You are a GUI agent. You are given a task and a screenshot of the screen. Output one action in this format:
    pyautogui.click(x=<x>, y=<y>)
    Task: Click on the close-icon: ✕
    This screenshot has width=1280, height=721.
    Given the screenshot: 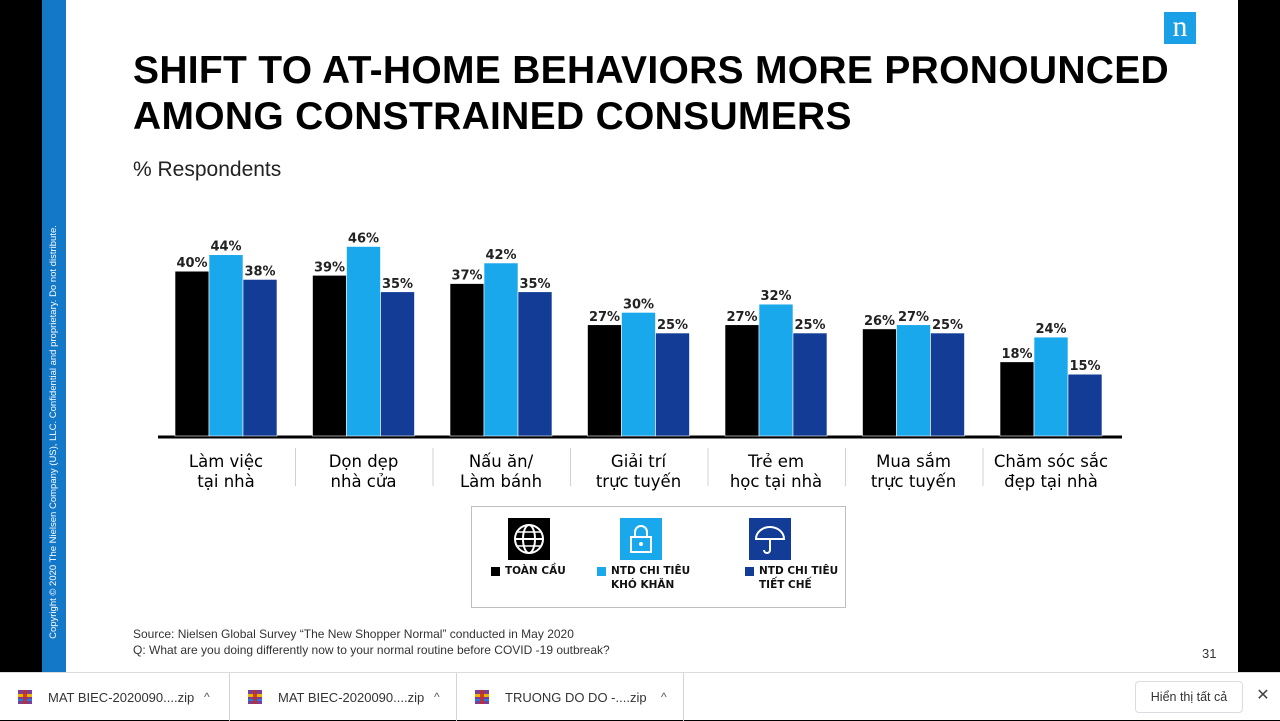 What is the action you would take?
    pyautogui.click(x=1263, y=695)
    